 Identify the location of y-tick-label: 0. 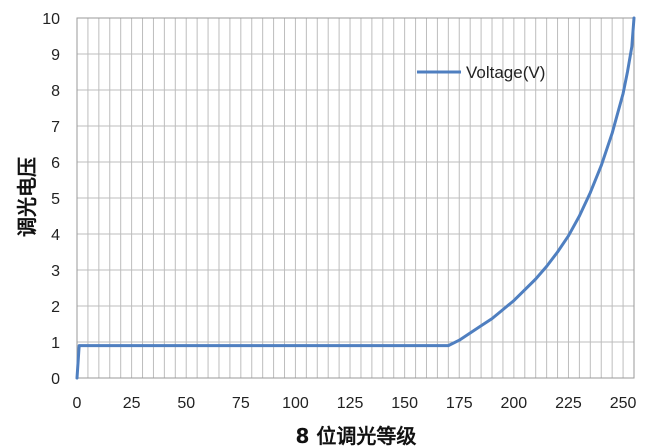
(55, 379).